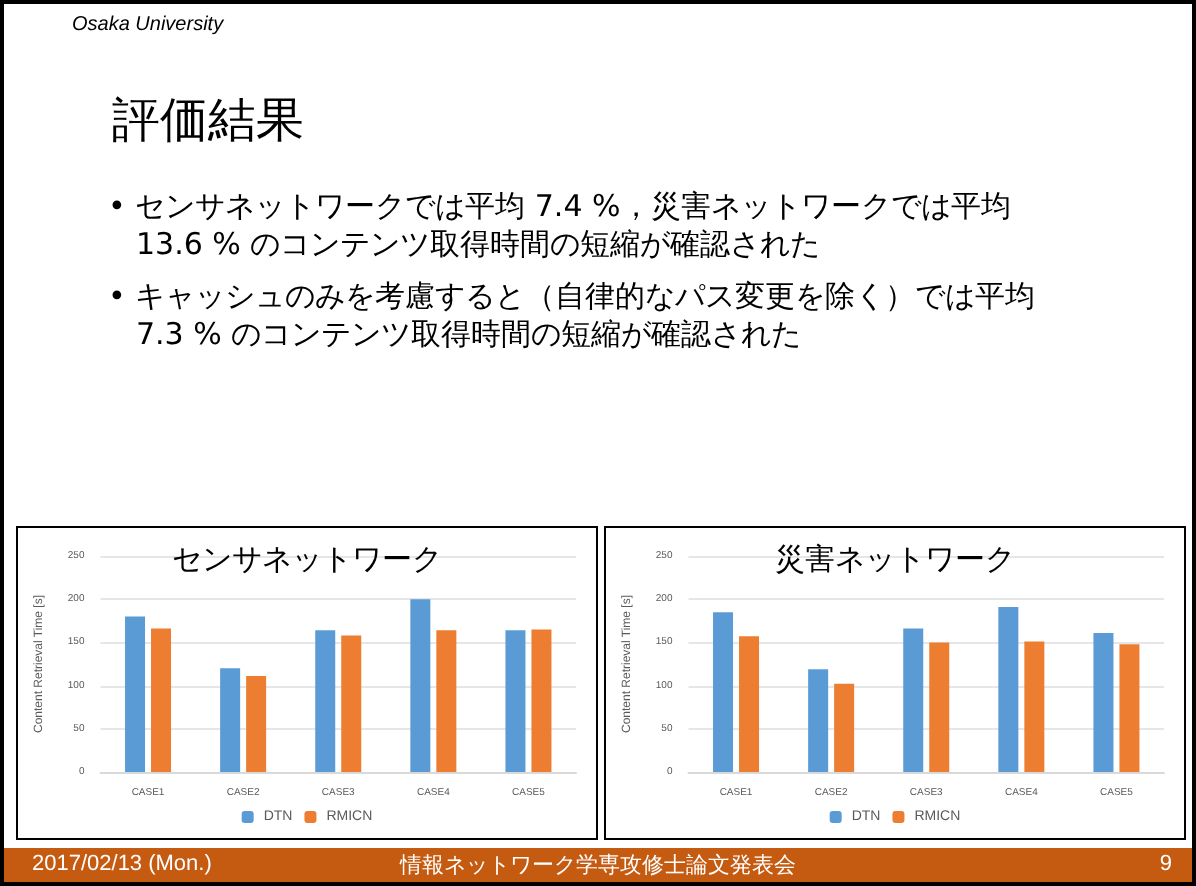  I want to click on chart-title: 災害ネットワーク, so click(895, 559).